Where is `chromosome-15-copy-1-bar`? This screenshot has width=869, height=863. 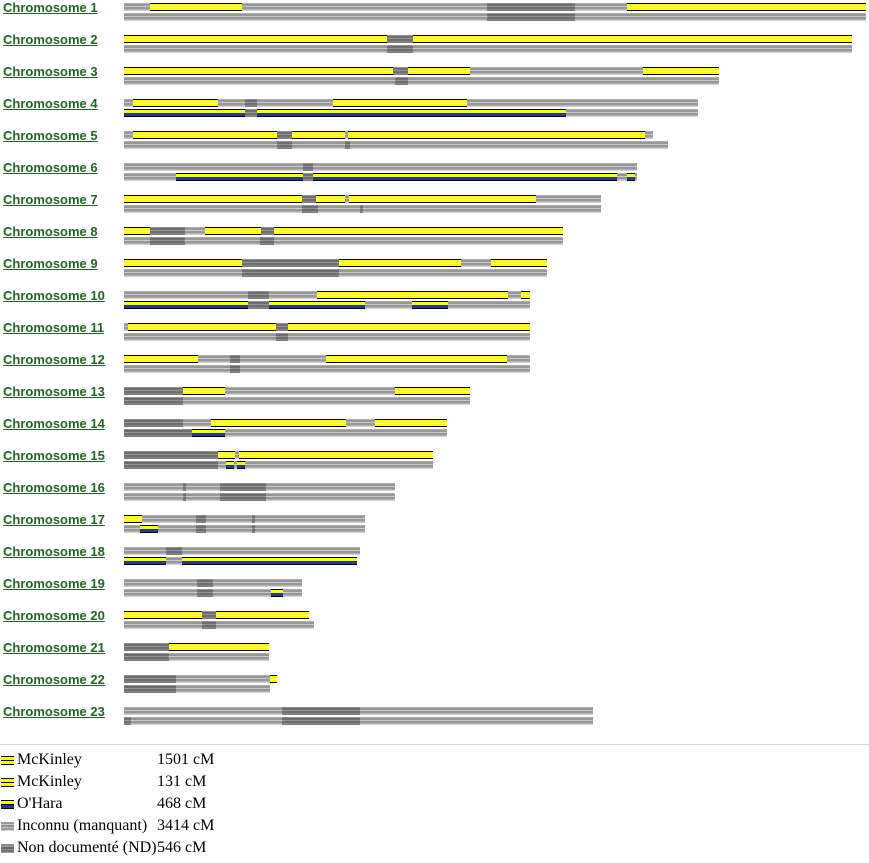
chromosome-15-copy-1-bar is located at coordinates (278, 455).